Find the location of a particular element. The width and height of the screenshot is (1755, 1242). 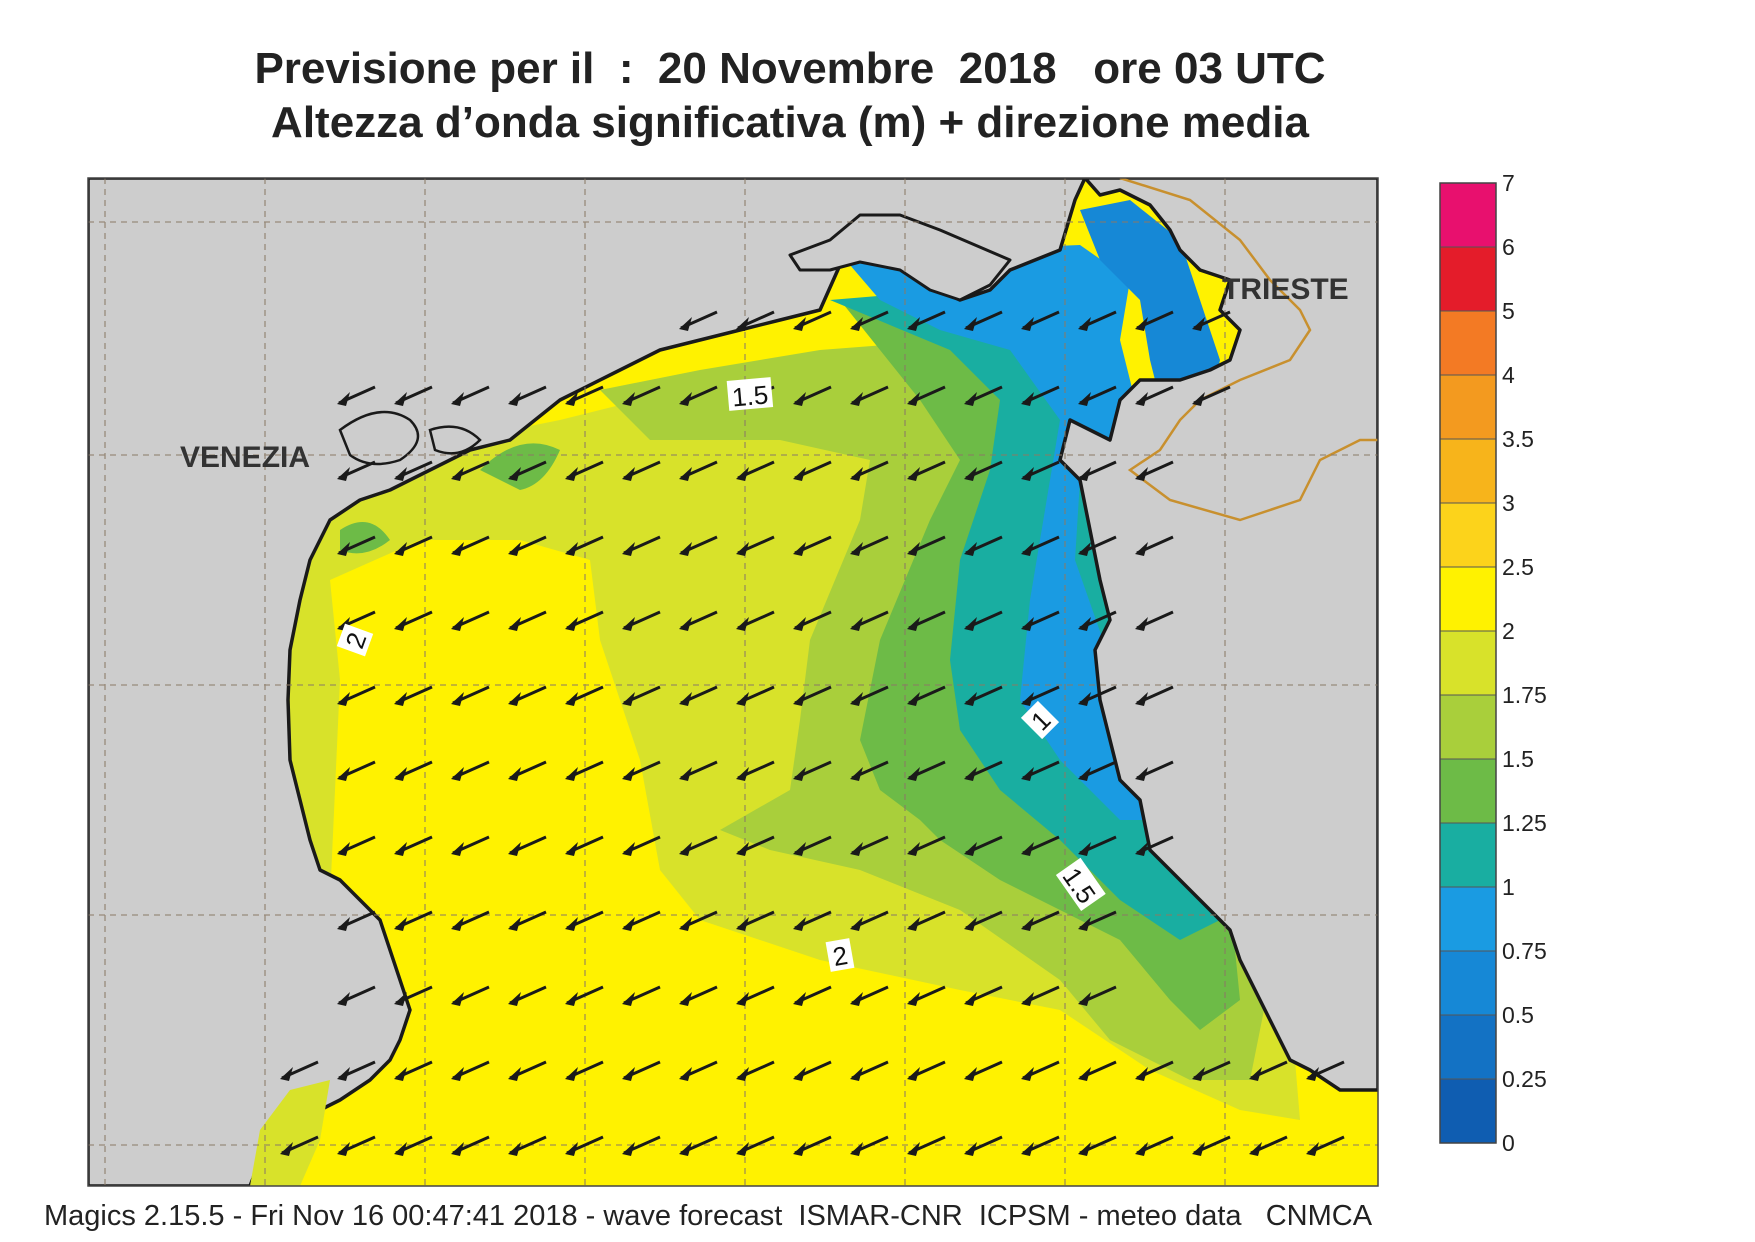

legend-tick-label: 0.25 is located at coordinates (1524, 1079).